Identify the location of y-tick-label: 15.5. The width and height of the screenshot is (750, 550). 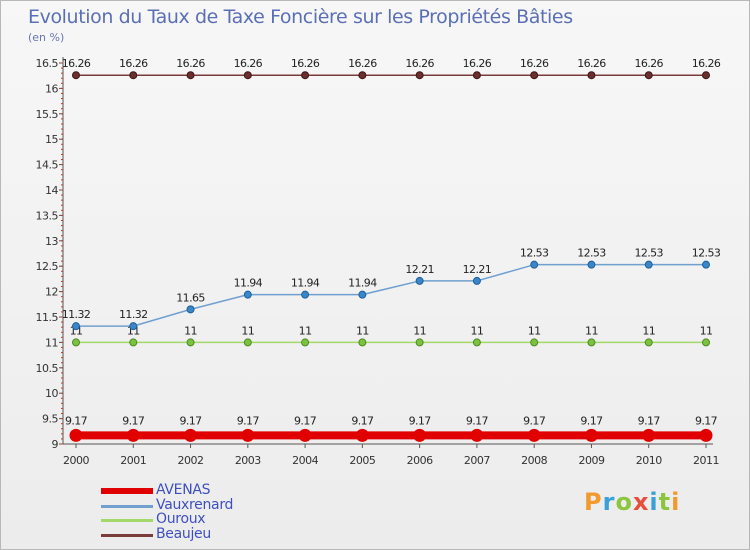
(47, 114).